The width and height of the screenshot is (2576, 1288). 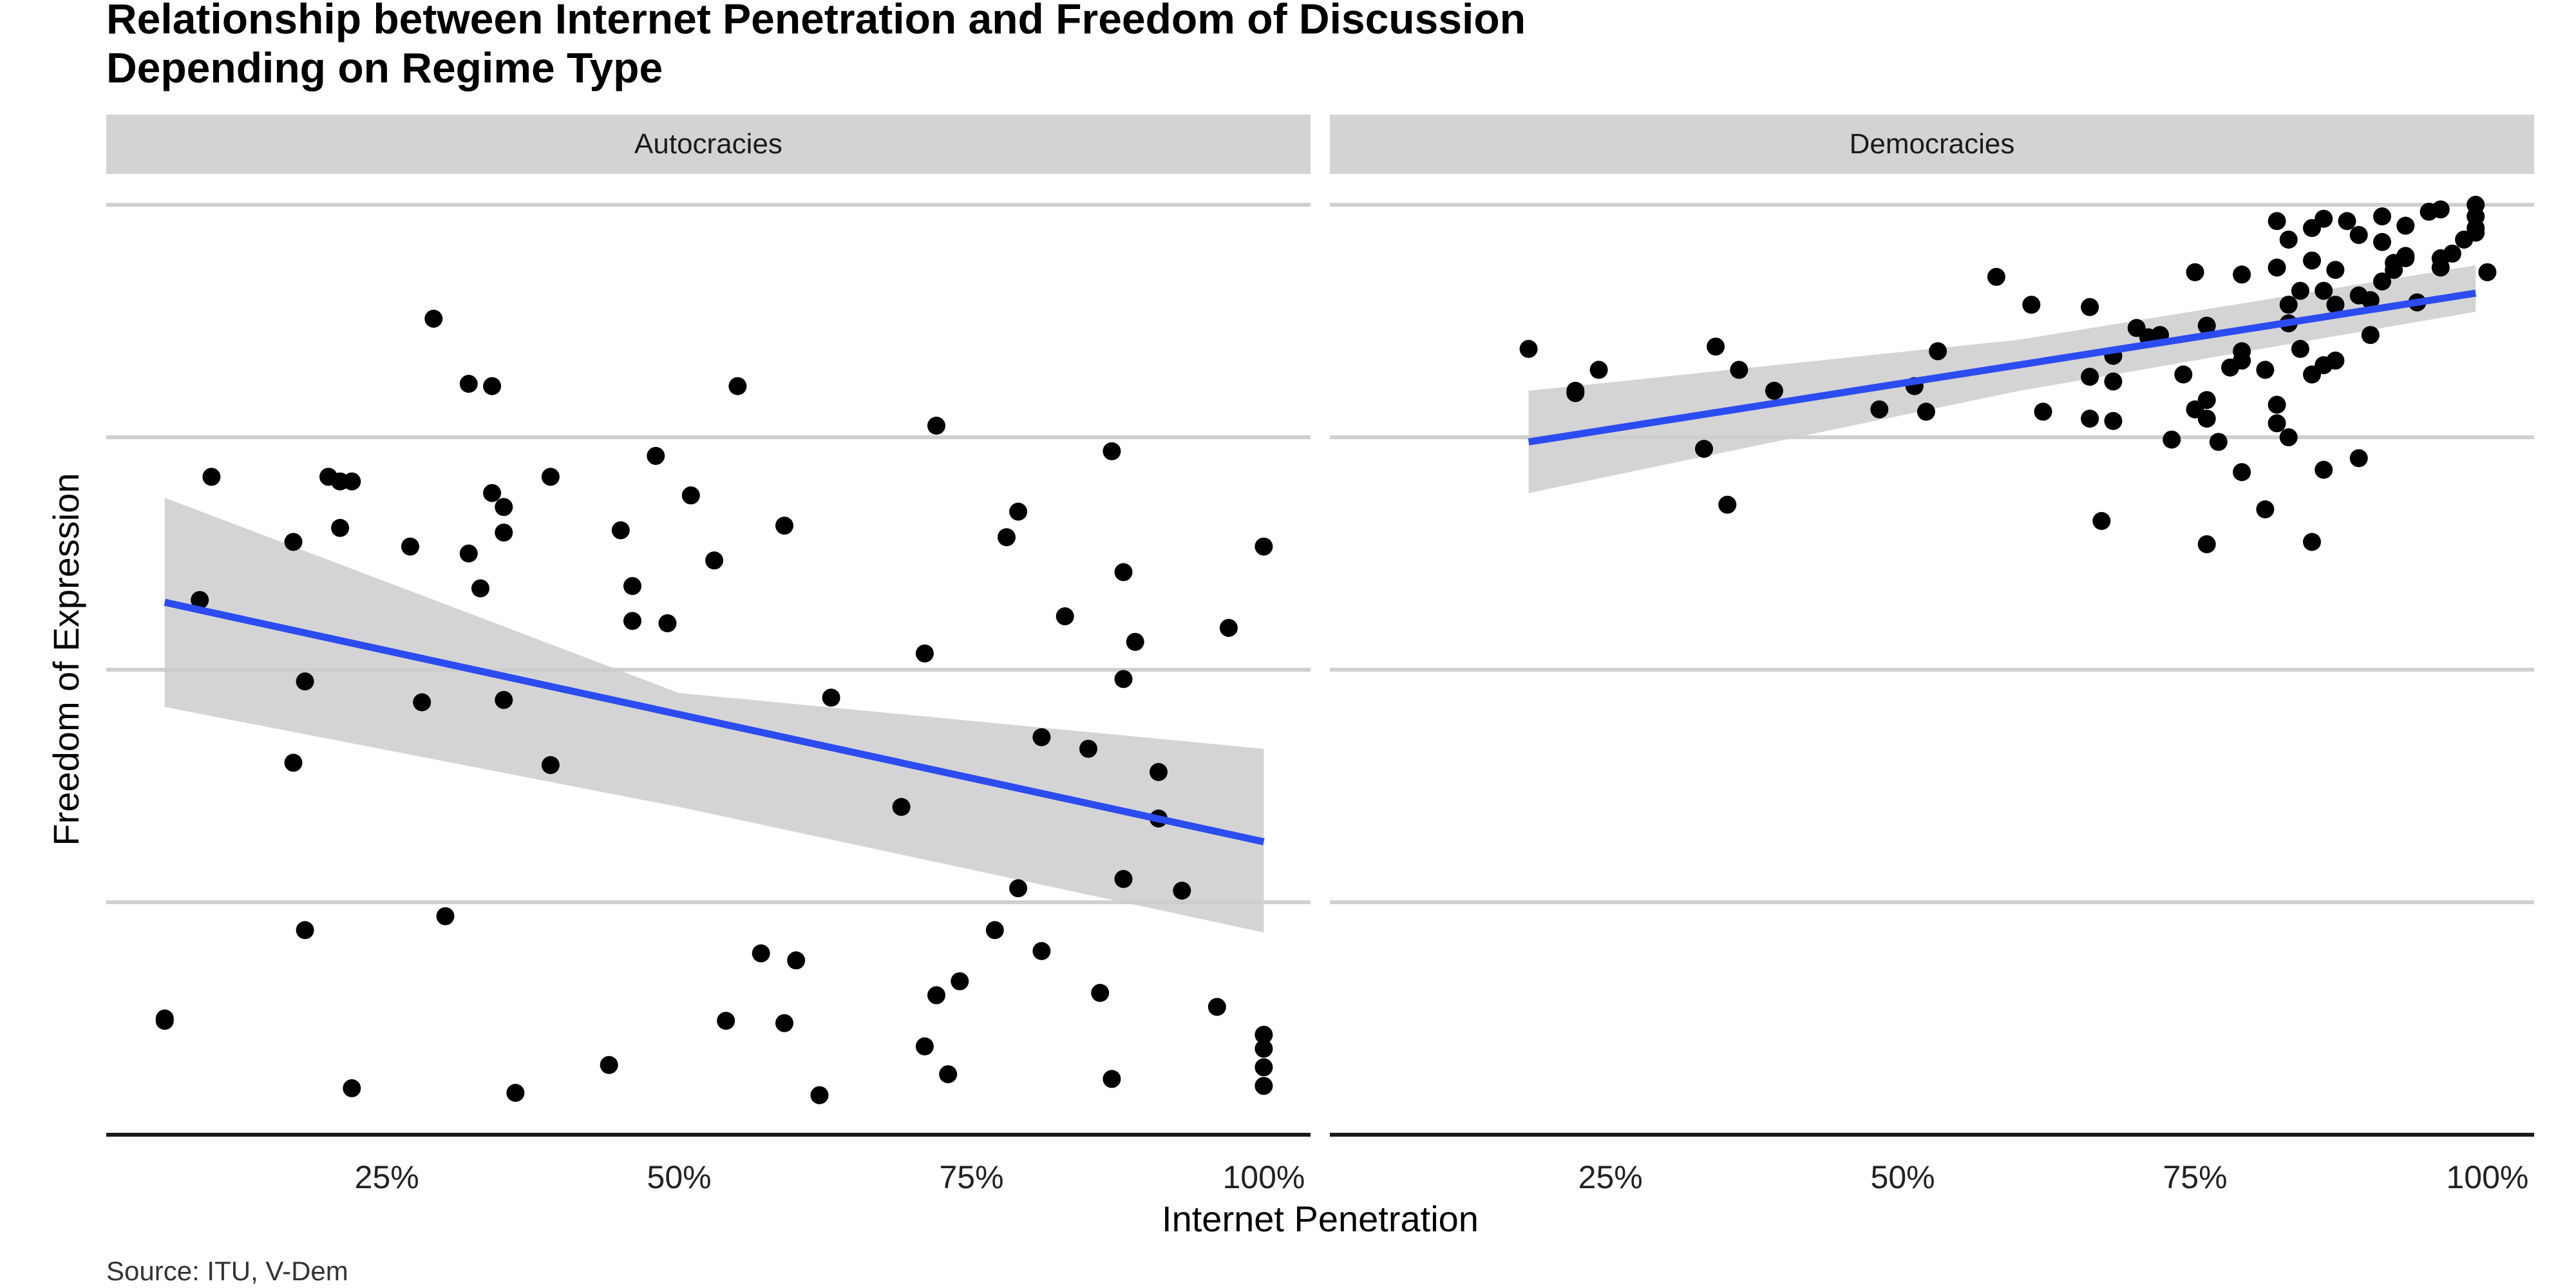 What do you see at coordinates (971, 1177) in the screenshot?
I see `x-tick-label-autocracies: 75%` at bounding box center [971, 1177].